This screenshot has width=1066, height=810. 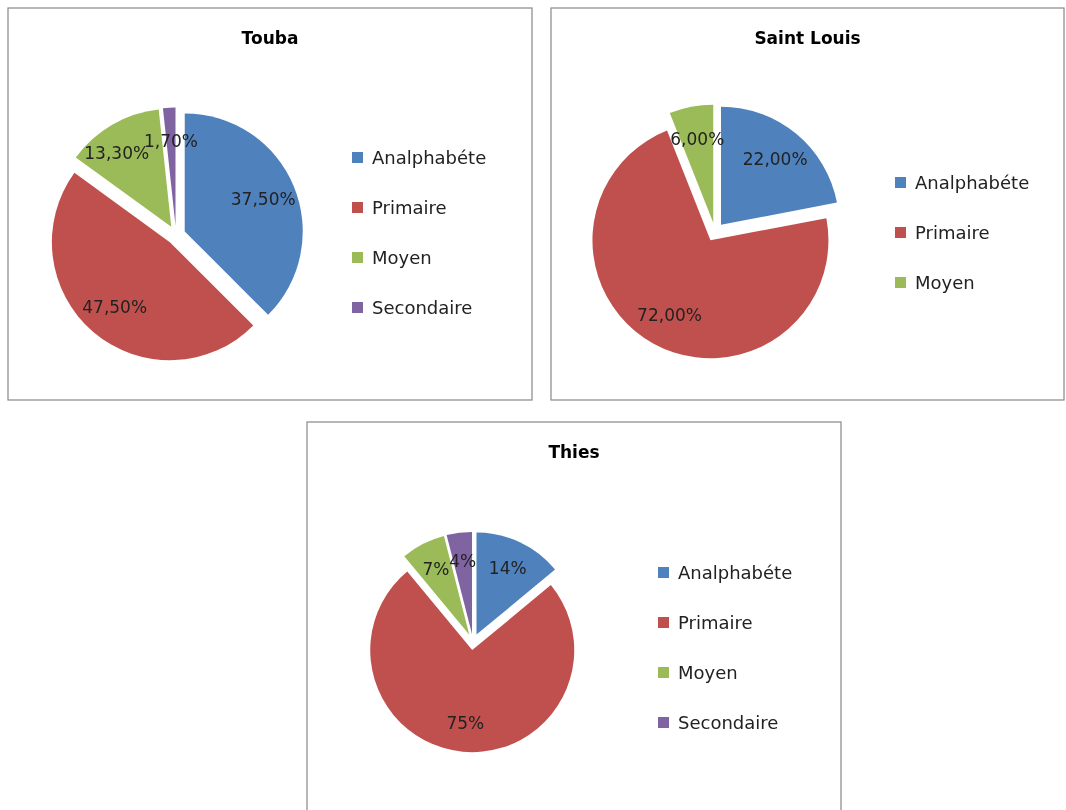 I want to click on data-label: 14%, so click(x=507, y=568).